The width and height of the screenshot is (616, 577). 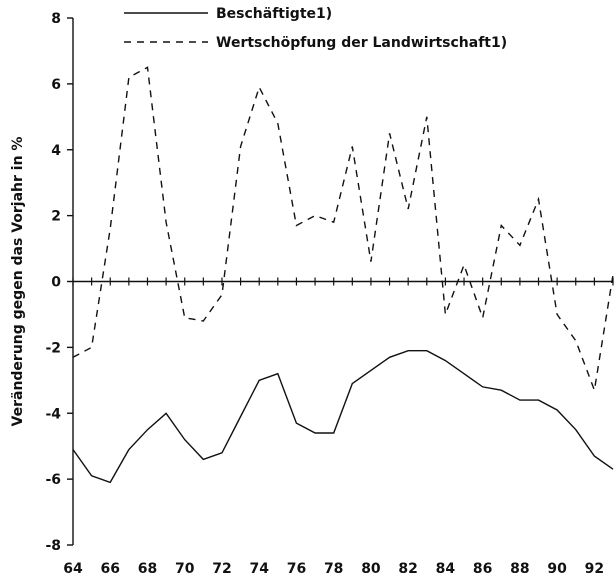 What do you see at coordinates (594, 569) in the screenshot?
I see `x-tick-label: 92` at bounding box center [594, 569].